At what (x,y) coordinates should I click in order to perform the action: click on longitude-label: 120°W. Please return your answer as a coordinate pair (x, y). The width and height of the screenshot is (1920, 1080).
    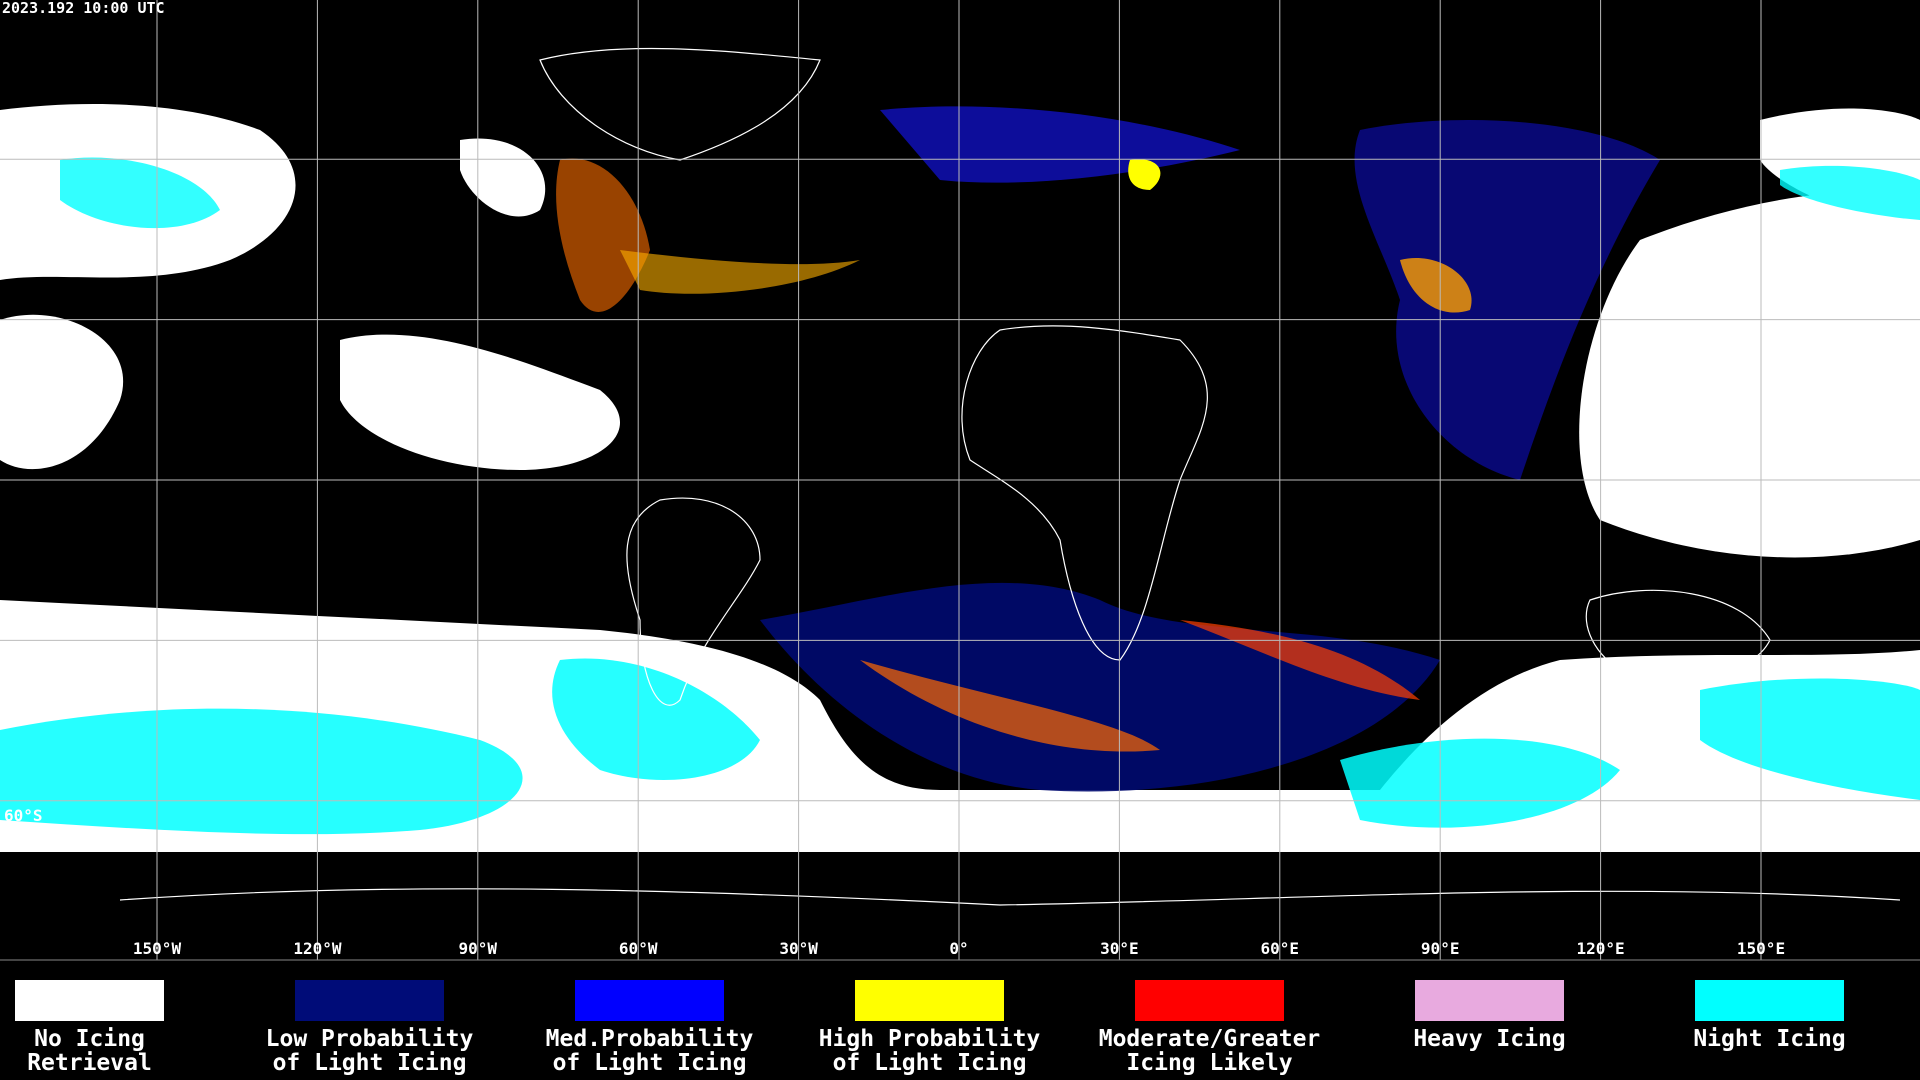
    Looking at the image, I should click on (317, 948).